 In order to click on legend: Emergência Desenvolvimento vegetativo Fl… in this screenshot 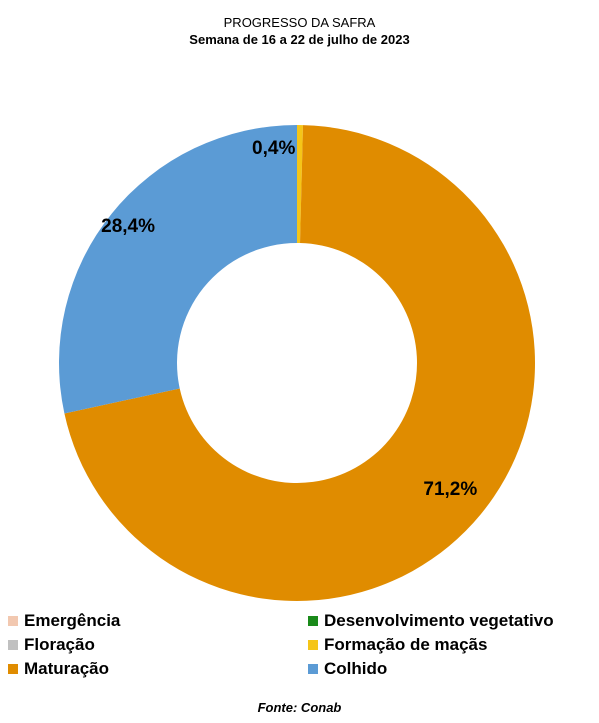, I will do `click(299, 646)`.